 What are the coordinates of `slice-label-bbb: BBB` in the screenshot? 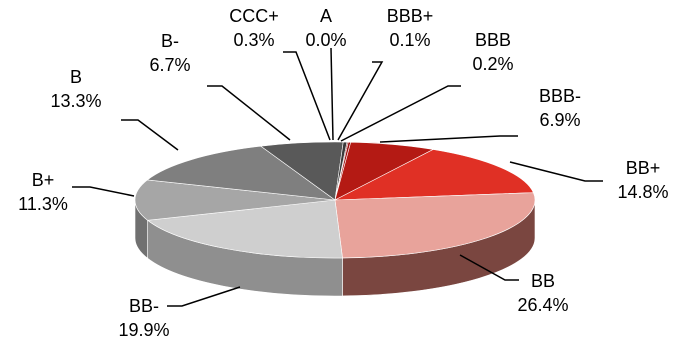 It's located at (493, 40).